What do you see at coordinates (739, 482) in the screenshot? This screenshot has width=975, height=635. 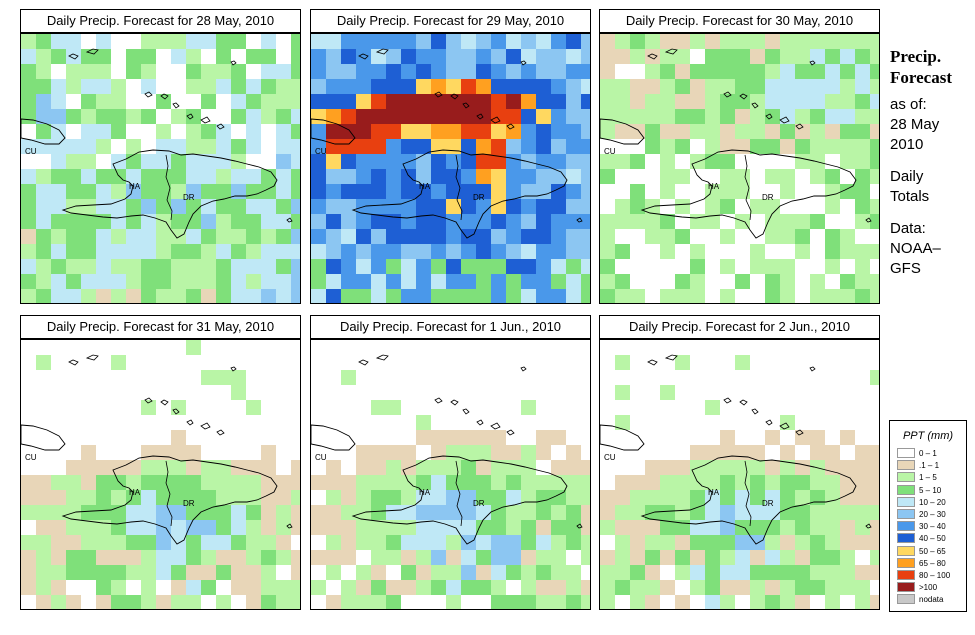 I see `precip-grid` at bounding box center [739, 482].